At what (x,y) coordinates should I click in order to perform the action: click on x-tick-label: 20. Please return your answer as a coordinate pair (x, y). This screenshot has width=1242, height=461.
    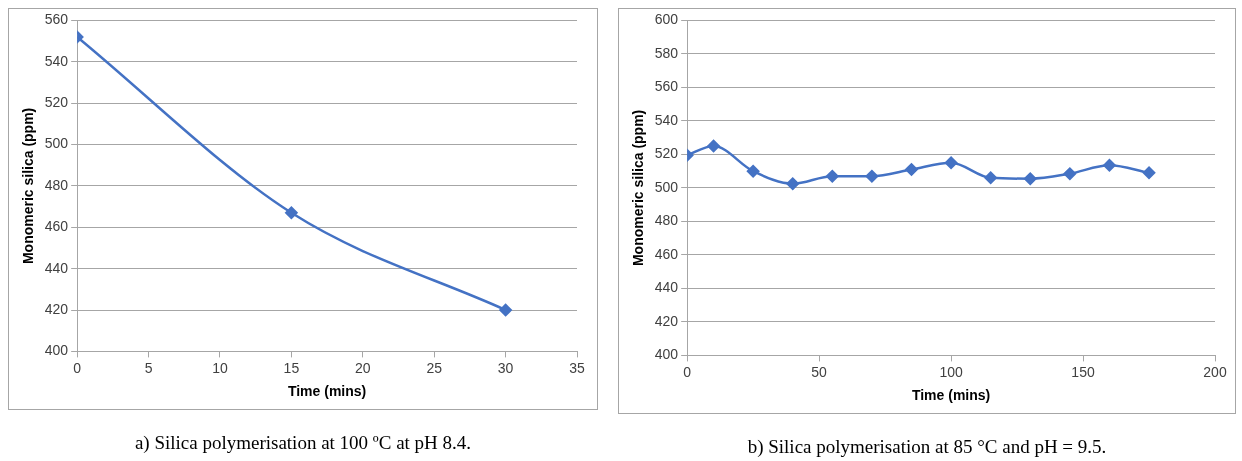
    Looking at the image, I should click on (362, 367).